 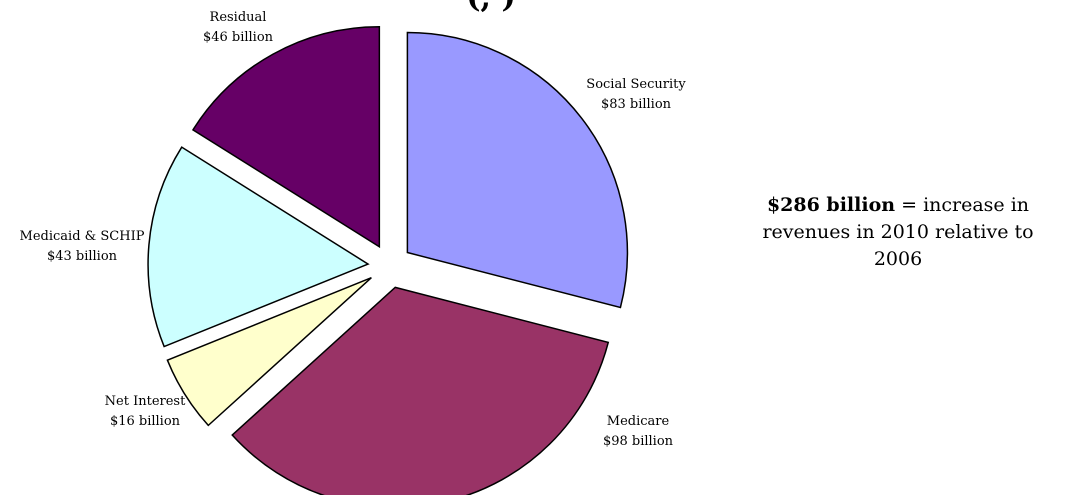 What do you see at coordinates (145, 411) in the screenshot?
I see `slice-label-net-interest: Net Interest $16 billion` at bounding box center [145, 411].